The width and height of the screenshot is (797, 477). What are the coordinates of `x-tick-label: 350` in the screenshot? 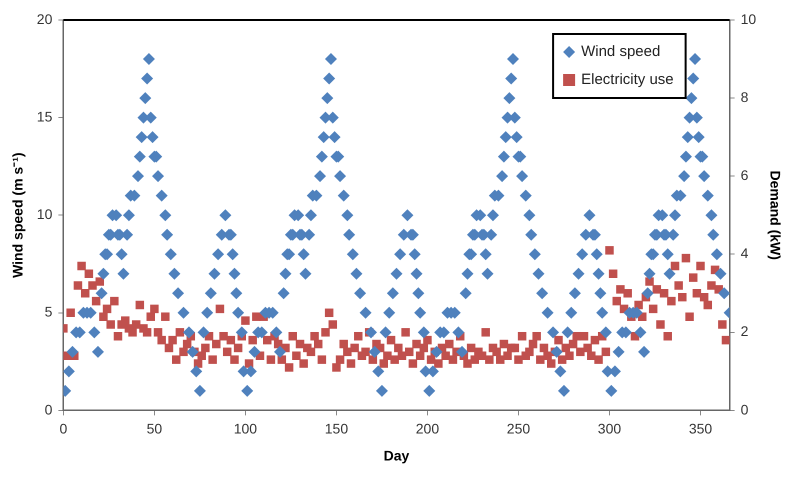 It's located at (700, 428).